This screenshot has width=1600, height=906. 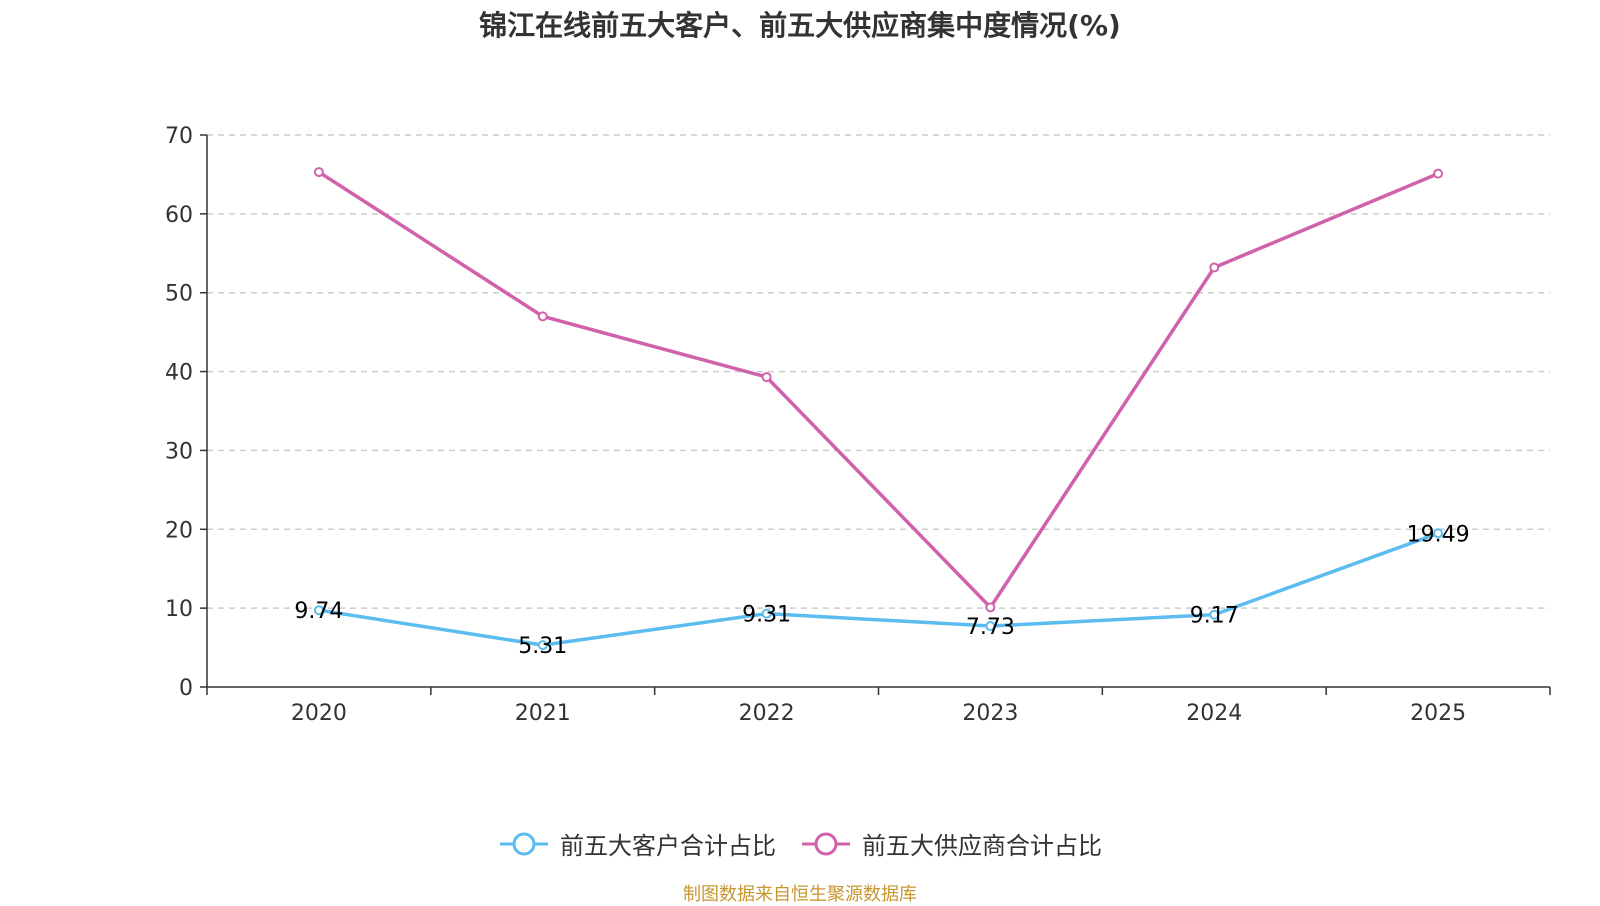 I want to click on series-0-label-2020: 9.74, so click(x=318, y=611).